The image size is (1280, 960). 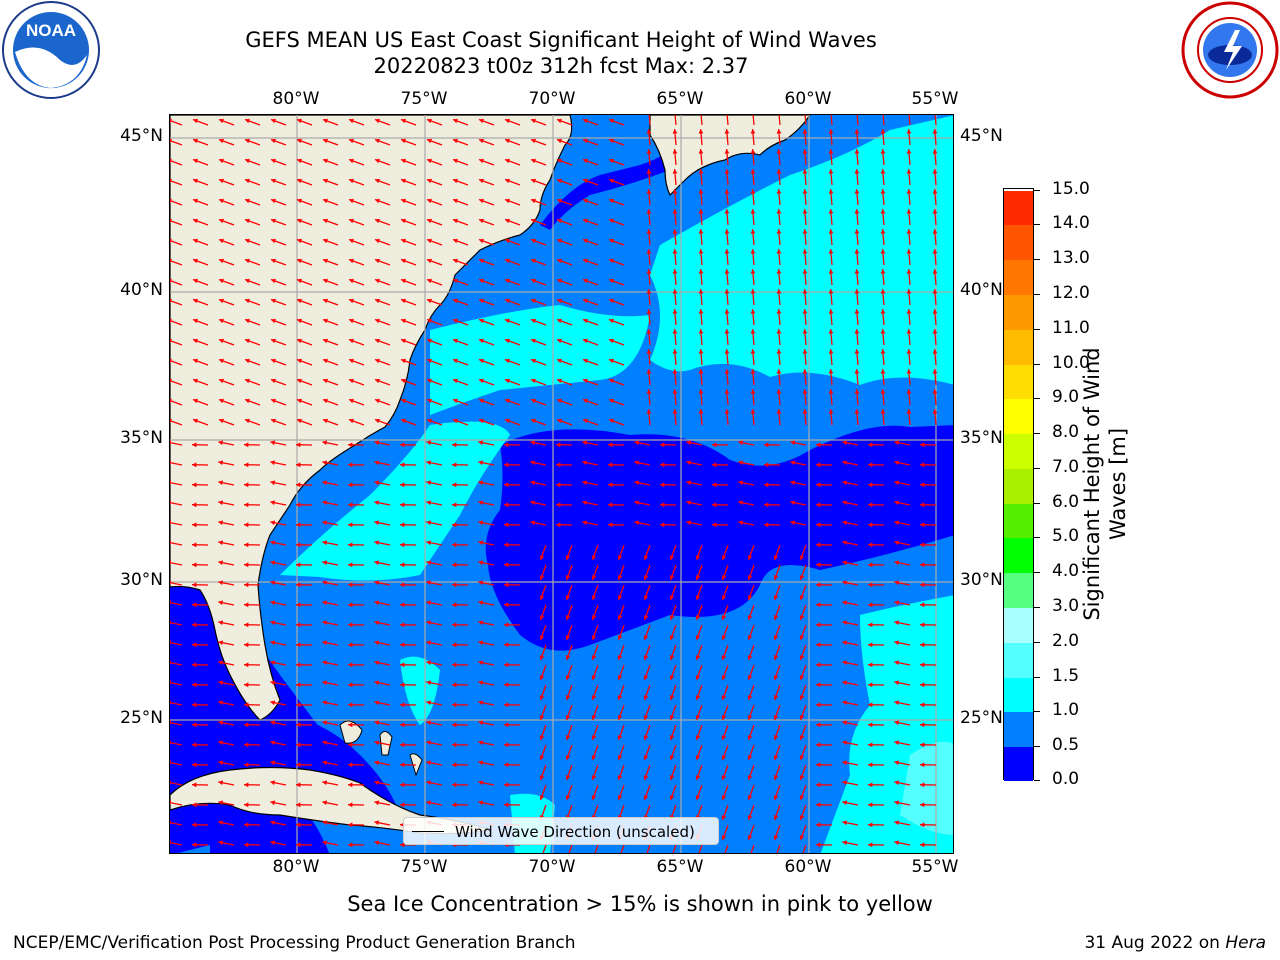 What do you see at coordinates (1175, 943) in the screenshot?
I see `date-text: 31 Aug 2022 on Hera` at bounding box center [1175, 943].